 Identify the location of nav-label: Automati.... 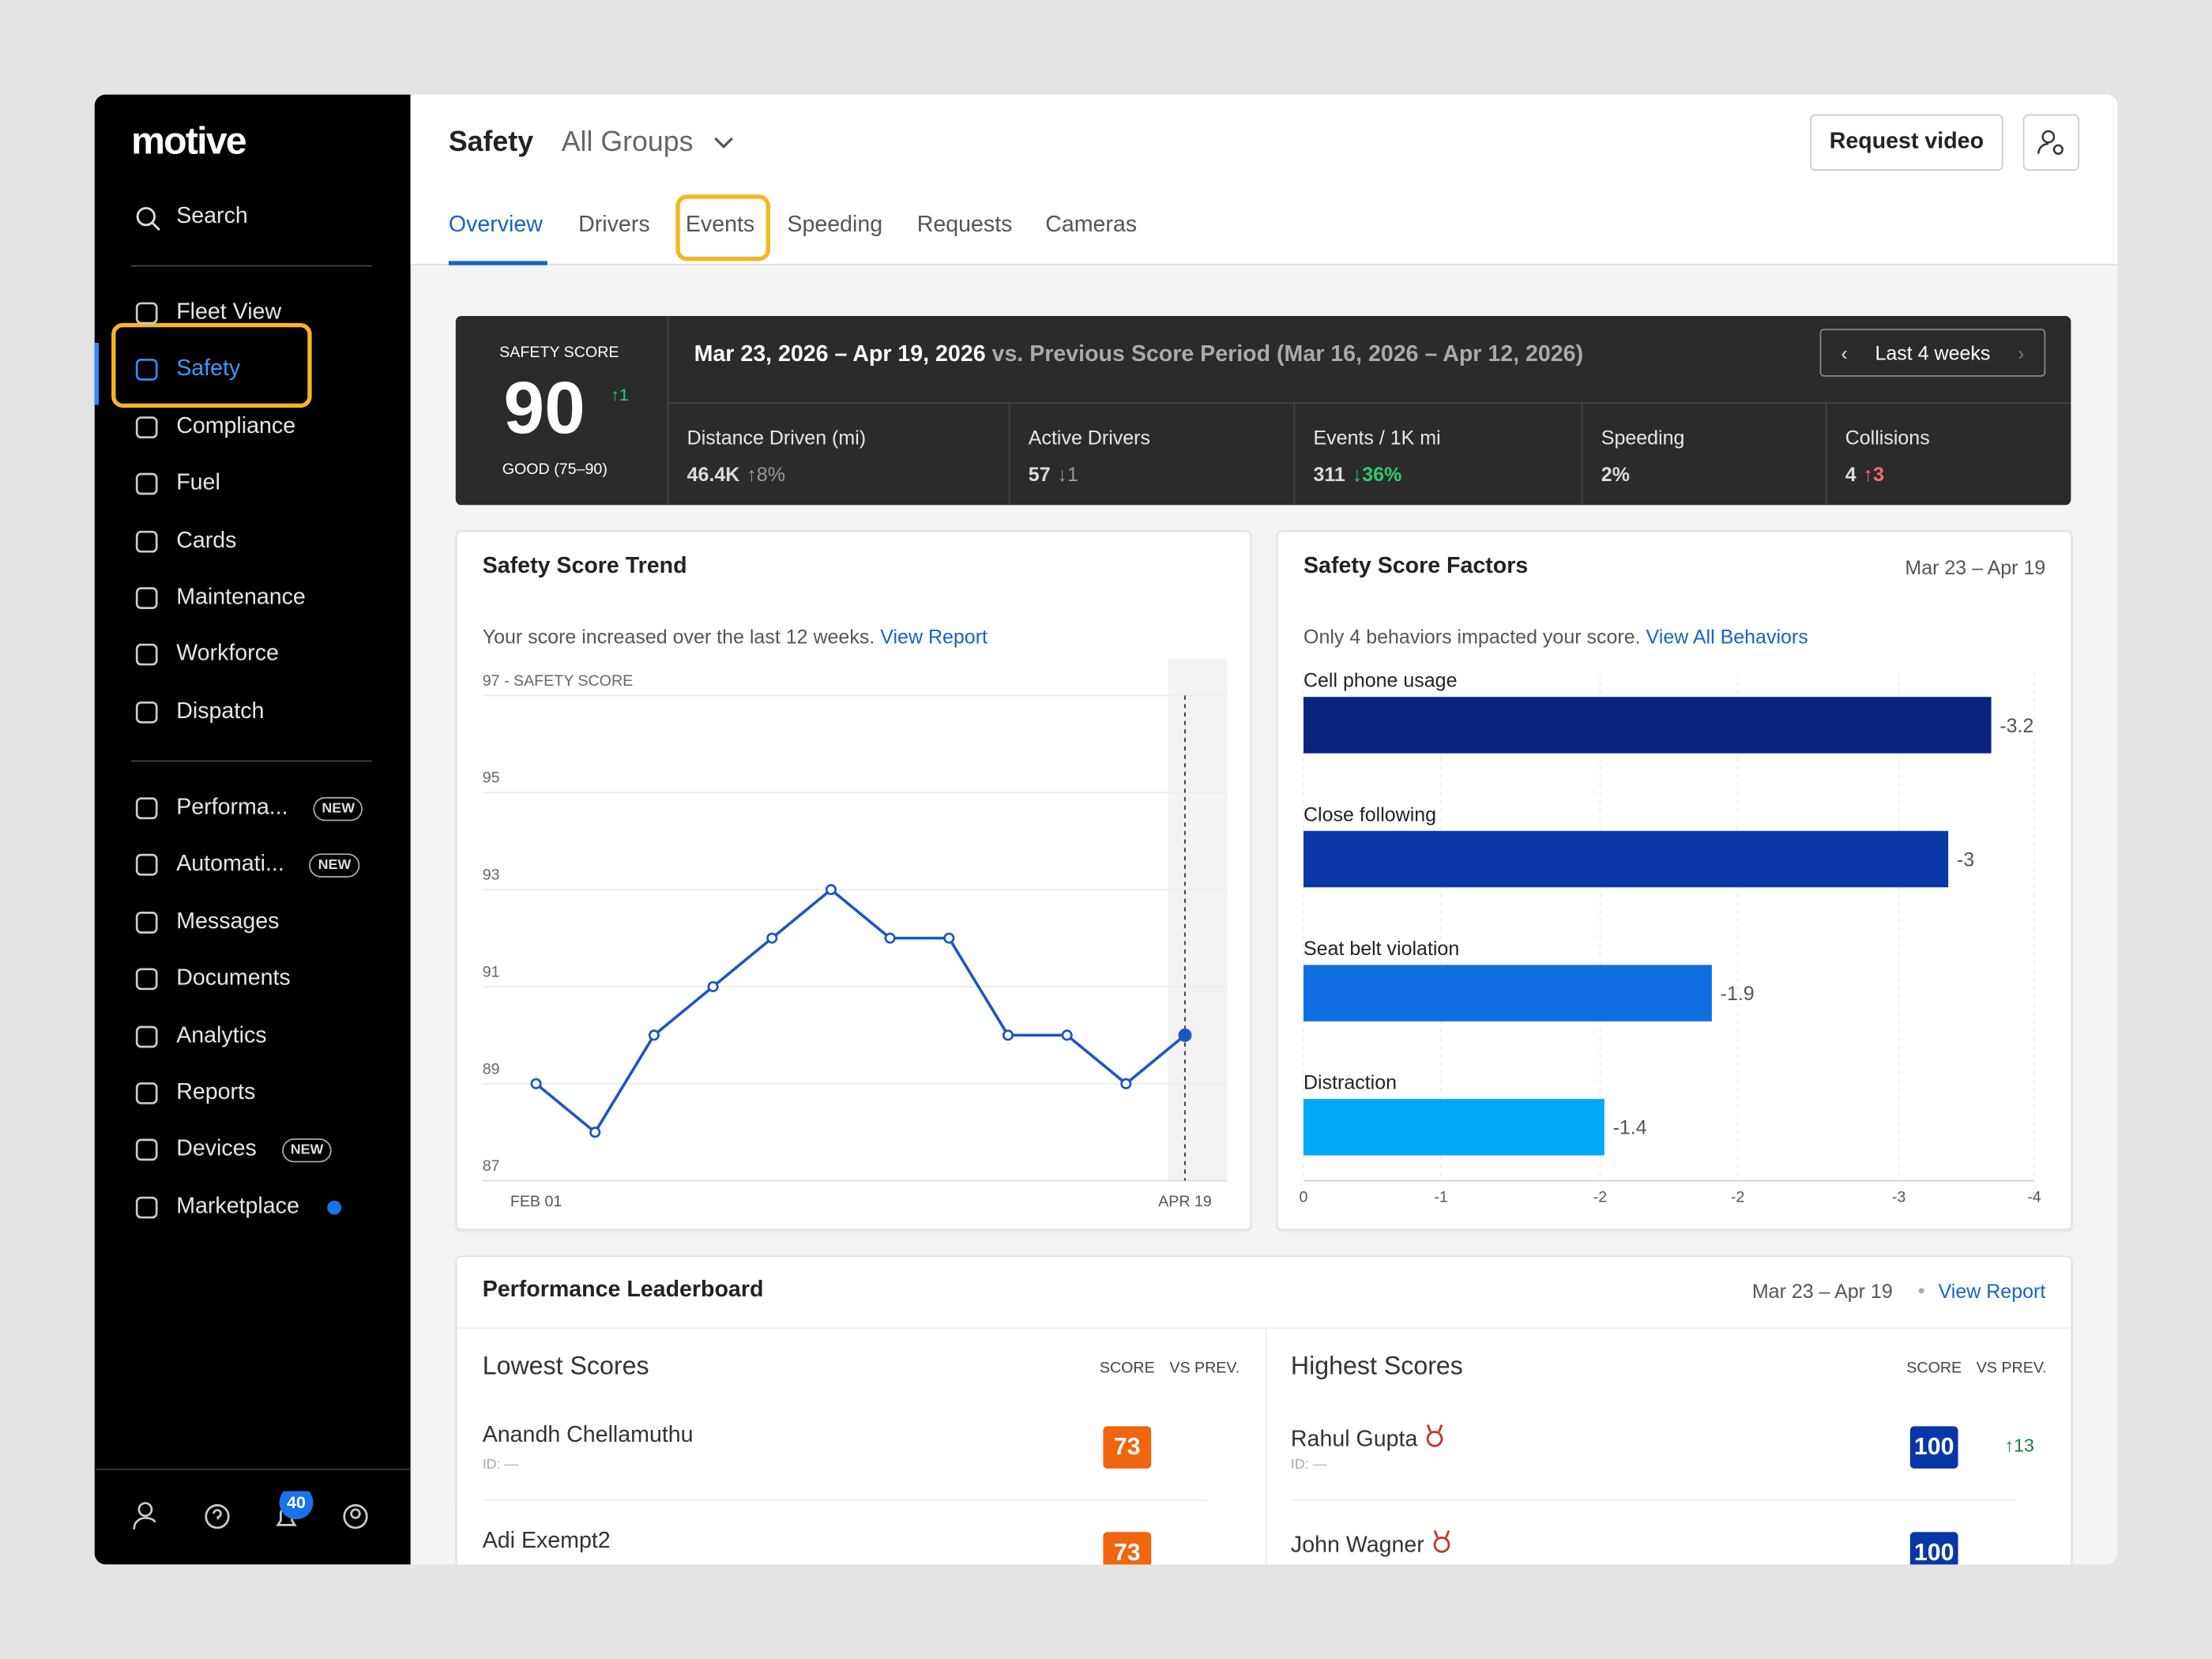
(230, 864).